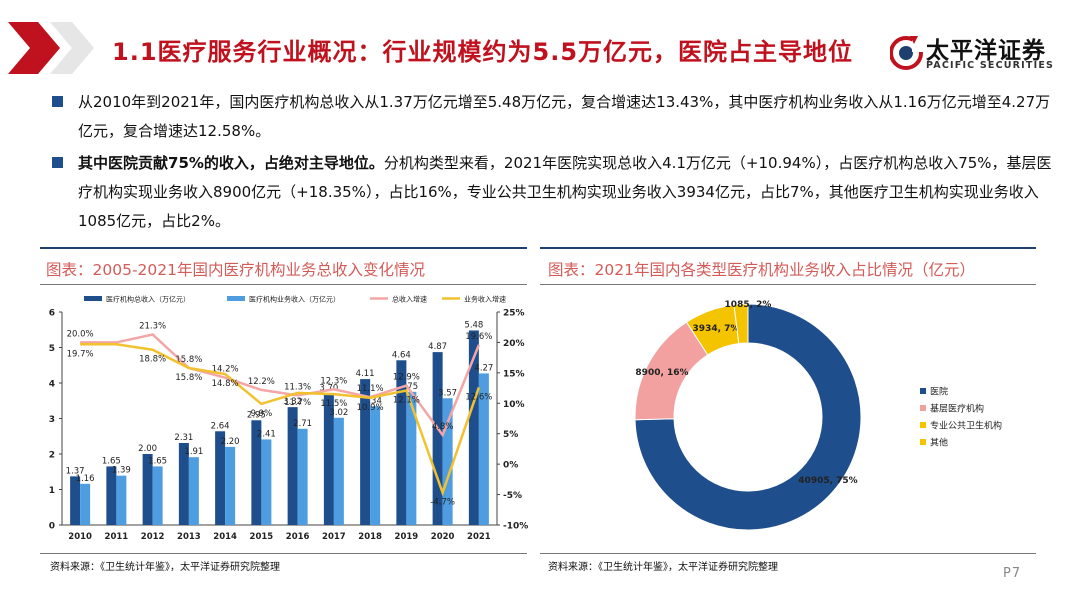 This screenshot has width=1080, height=608. I want to click on logo-name-cn: 太平洋证券, so click(986, 51).